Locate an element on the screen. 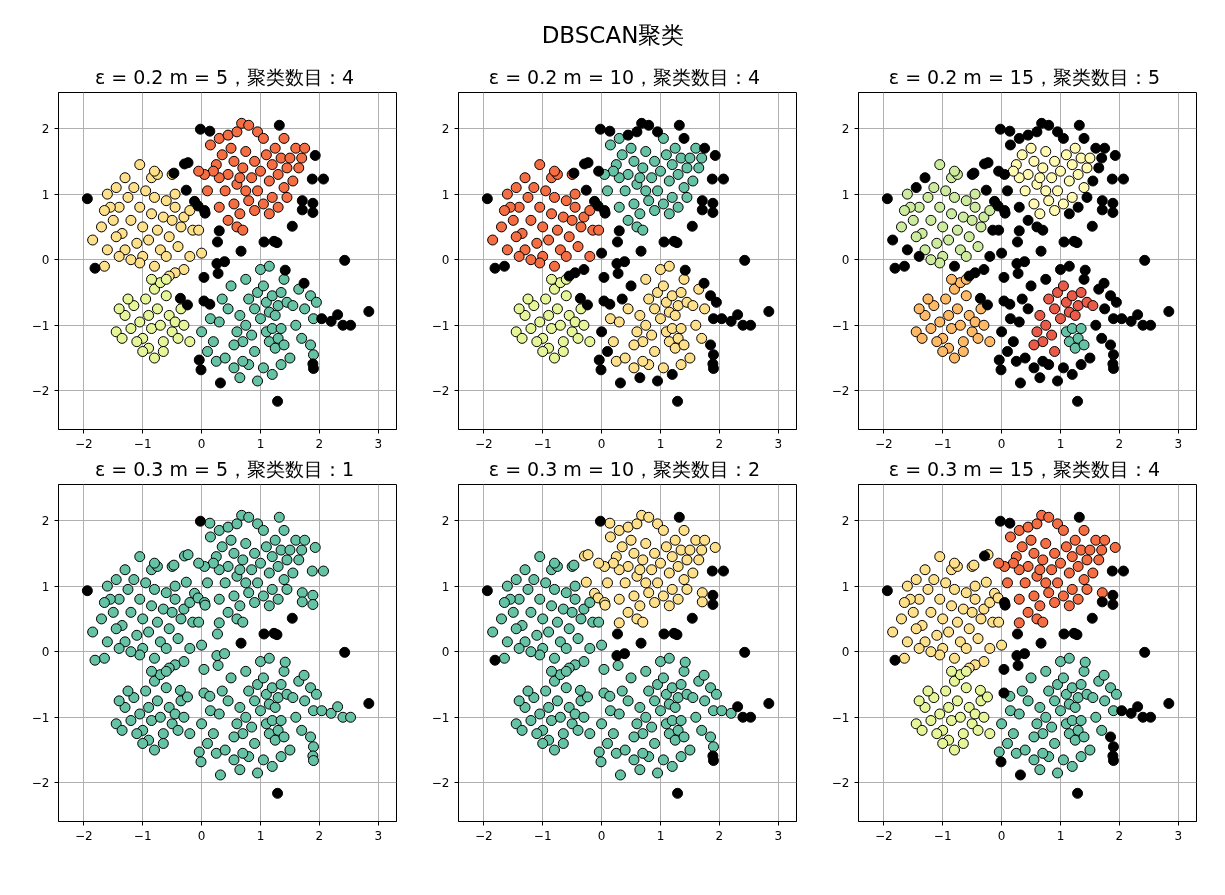  chart-title: ε = 0.2 m = 15，聚类数目：5 is located at coordinates (1024, 76).